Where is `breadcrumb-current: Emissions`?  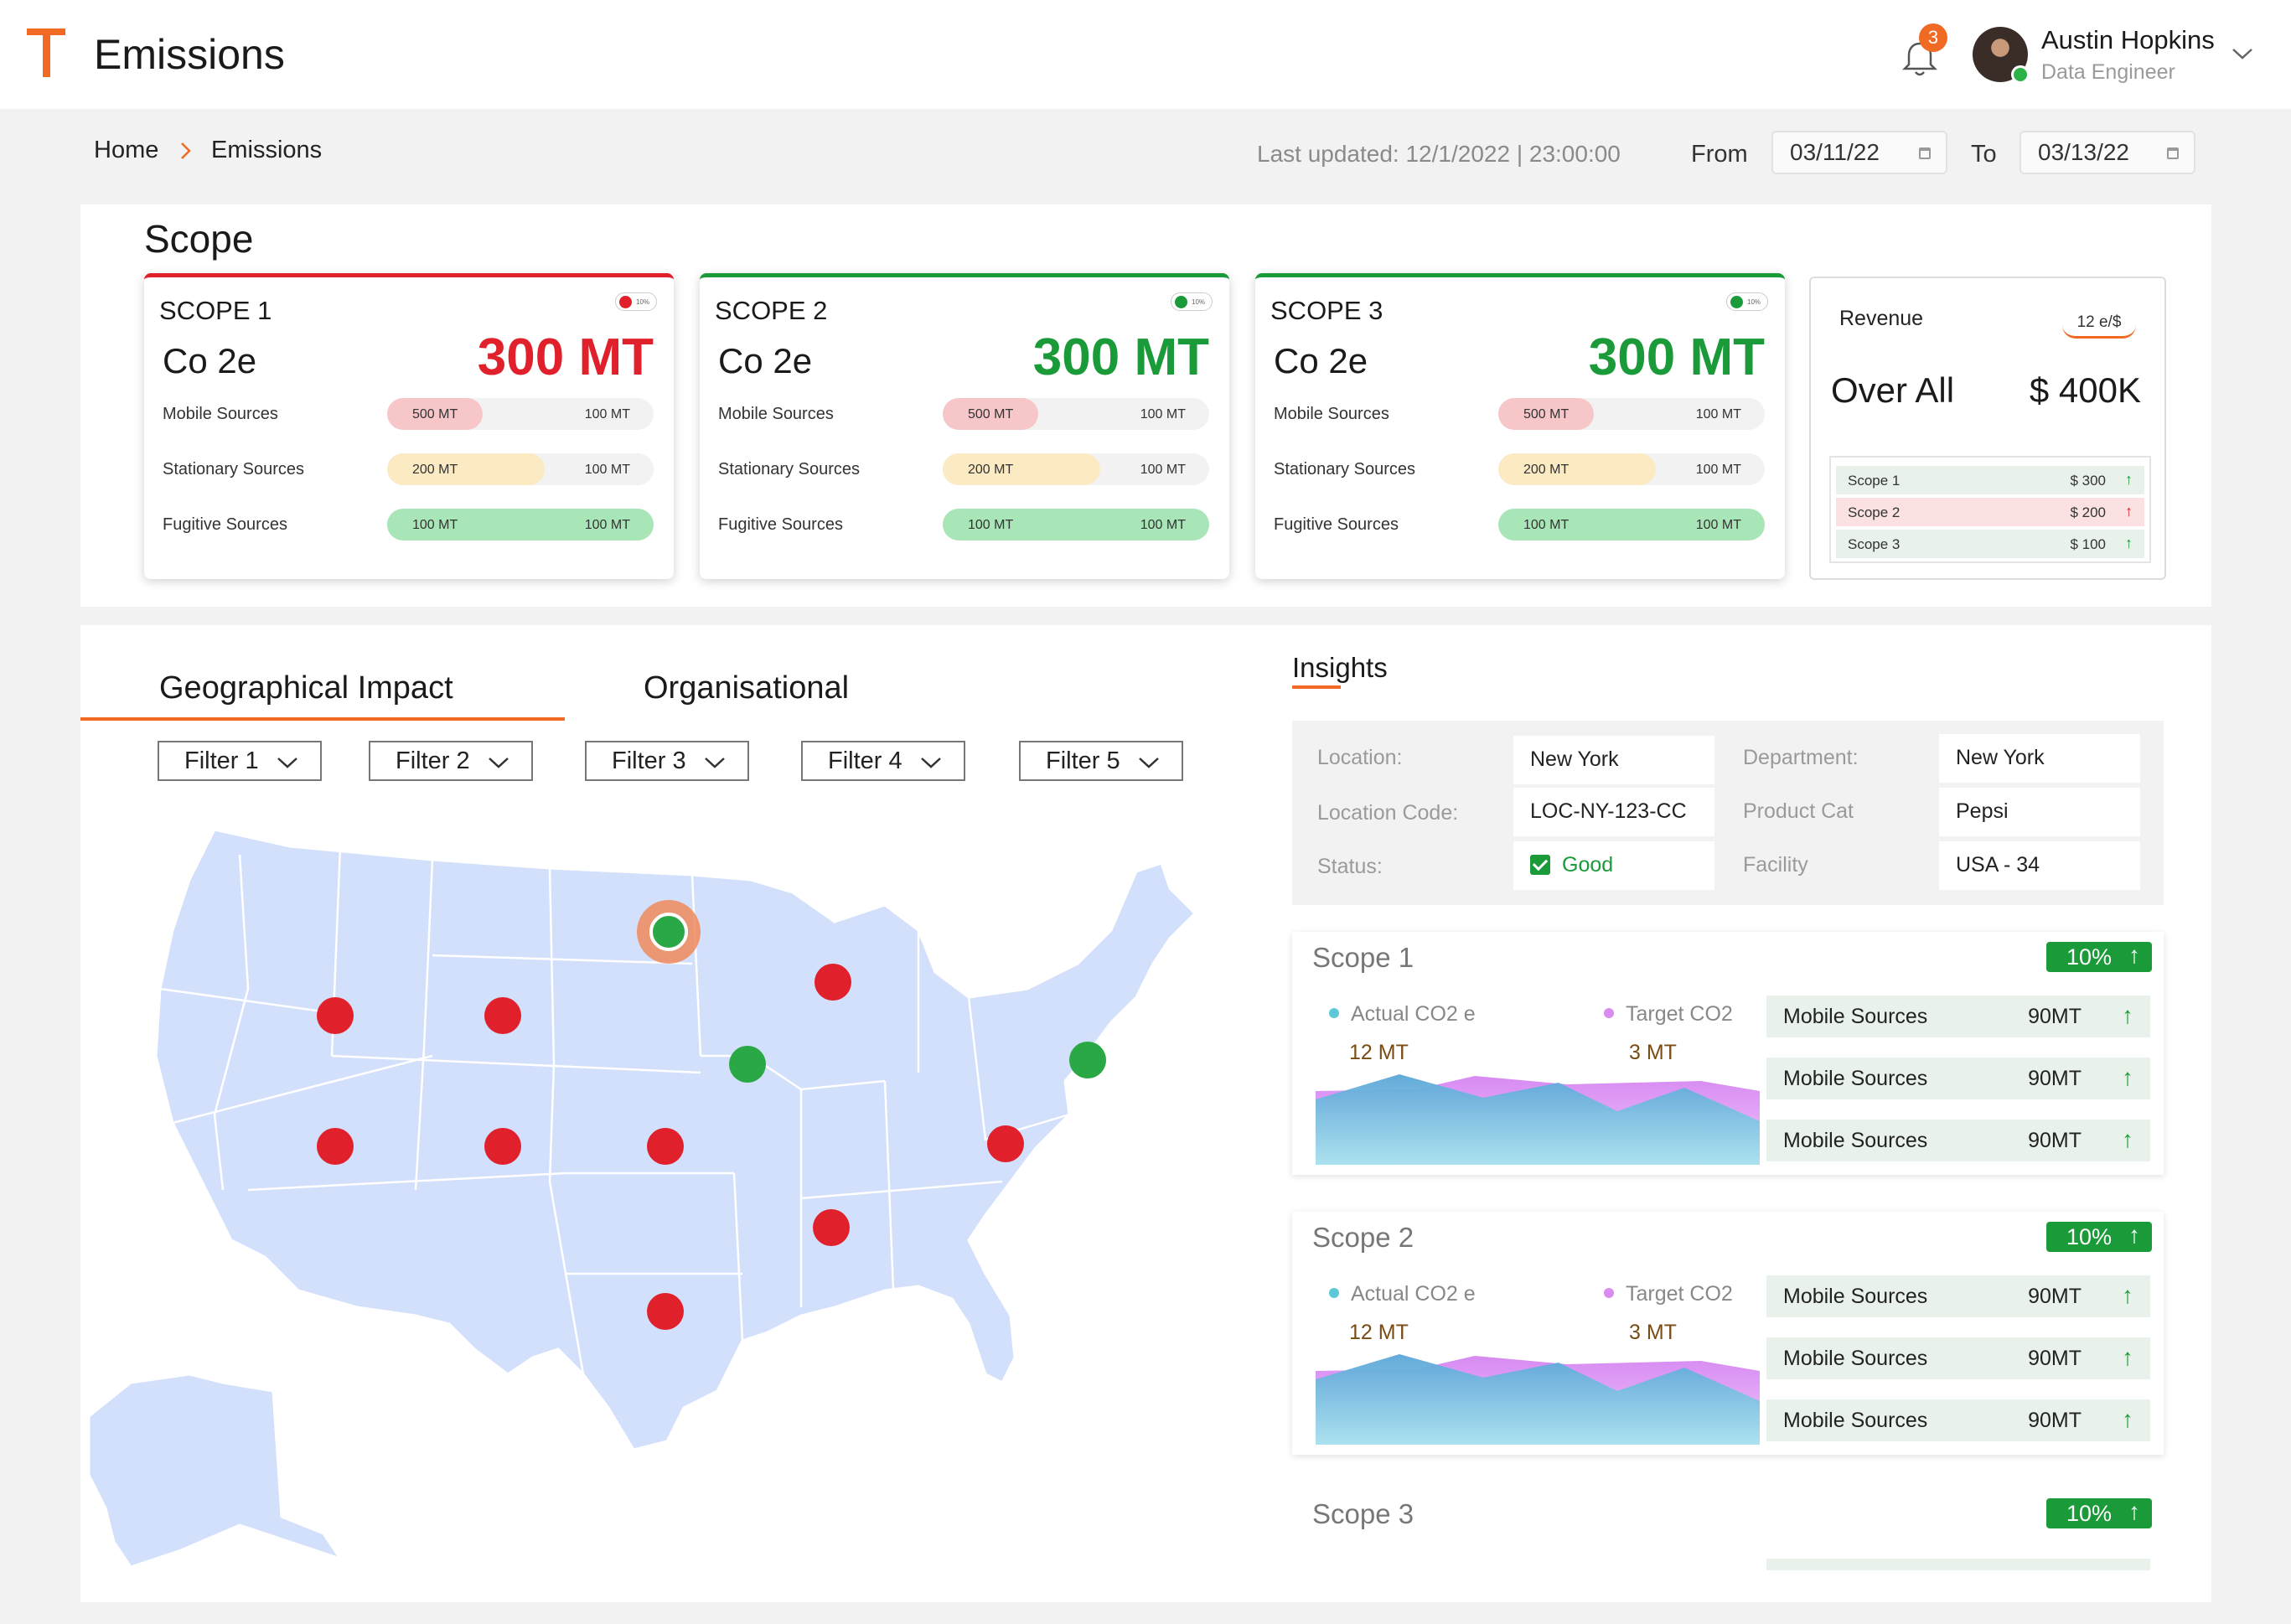
breadcrumb-current: Emissions is located at coordinates (267, 150).